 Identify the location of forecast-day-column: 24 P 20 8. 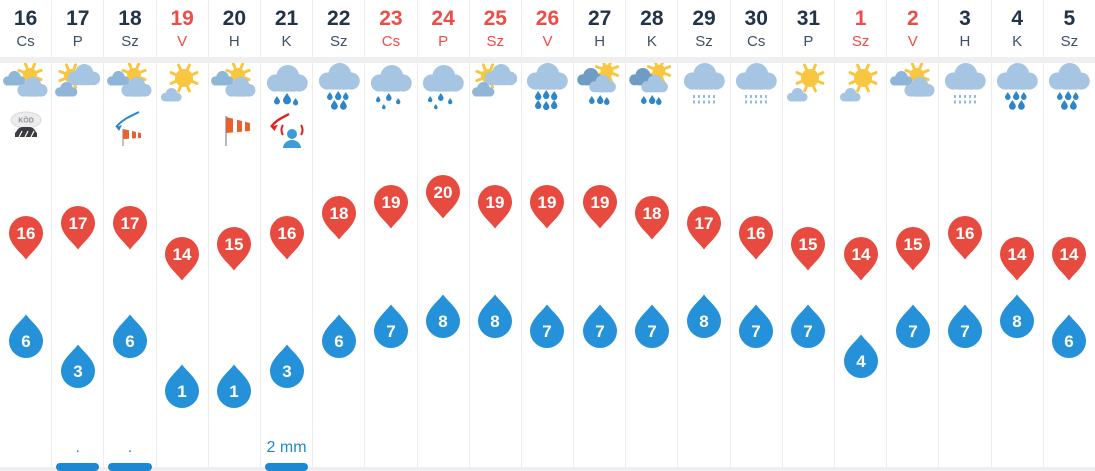
(444, 235).